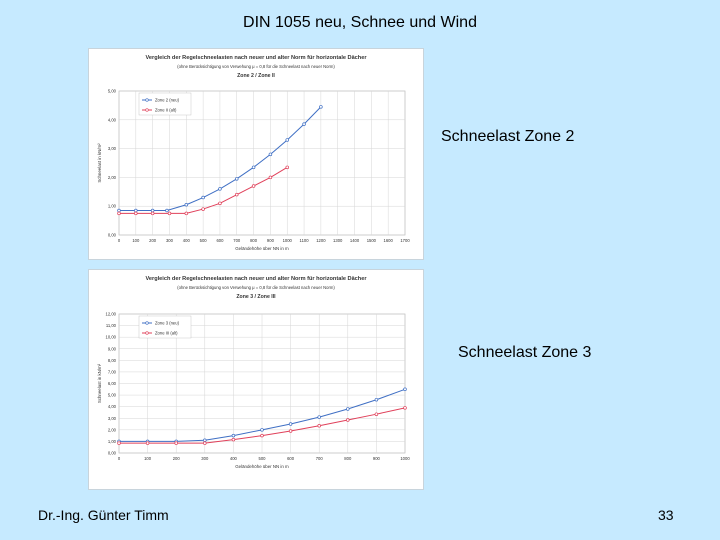 This screenshot has height=540, width=720. What do you see at coordinates (220, 240) in the screenshot?
I see `x-tick-label: 600` at bounding box center [220, 240].